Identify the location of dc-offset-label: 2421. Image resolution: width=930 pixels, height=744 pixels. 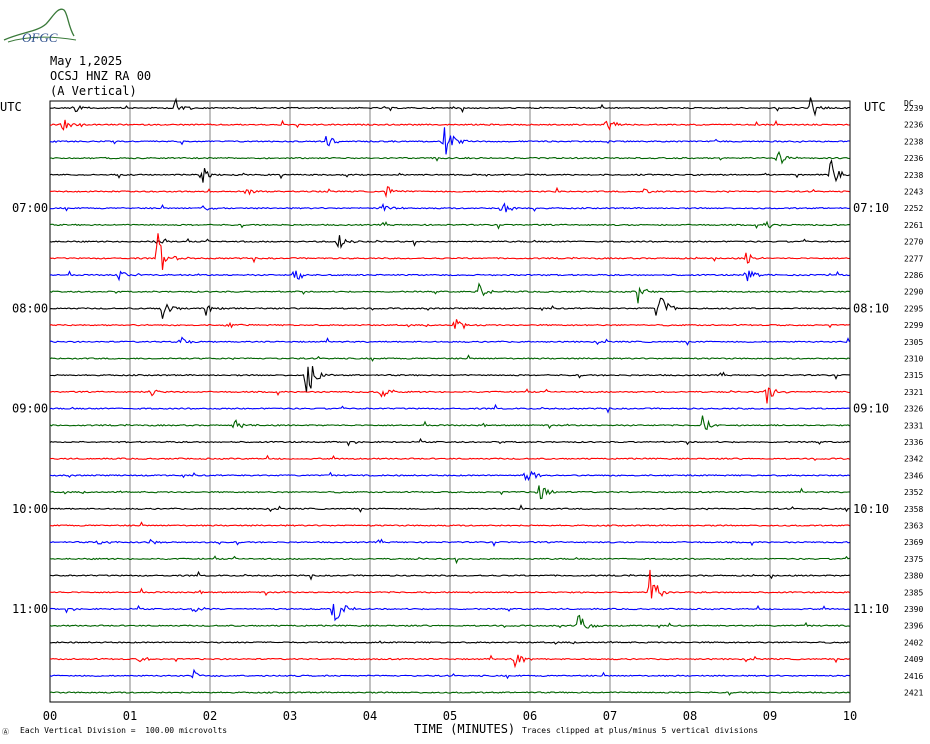
(913, 693).